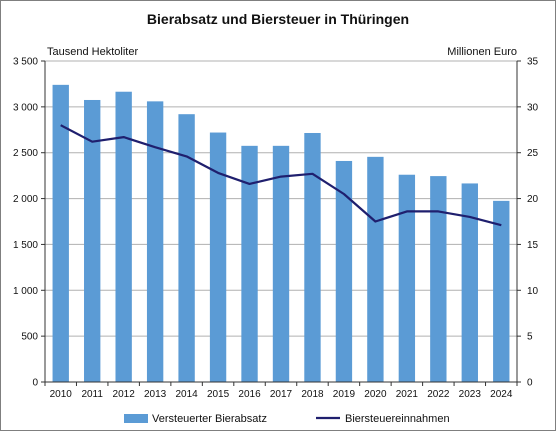 The image size is (556, 431). I want to click on y-left-tick-label: 3 500, so click(25, 62).